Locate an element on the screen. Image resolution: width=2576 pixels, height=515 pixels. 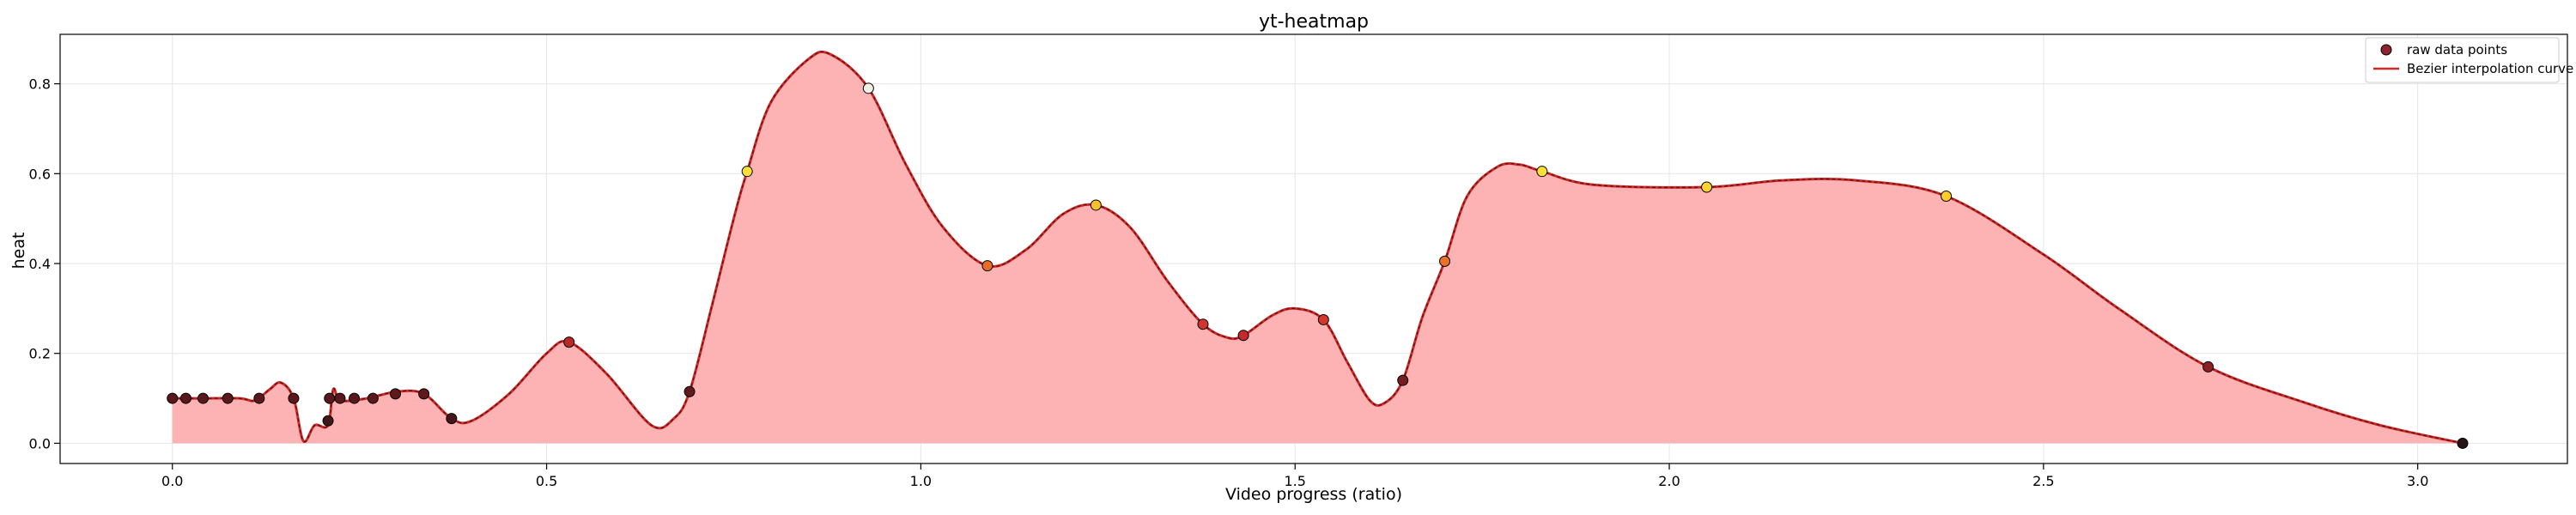
y-axis-label: heat is located at coordinates (18, 251).